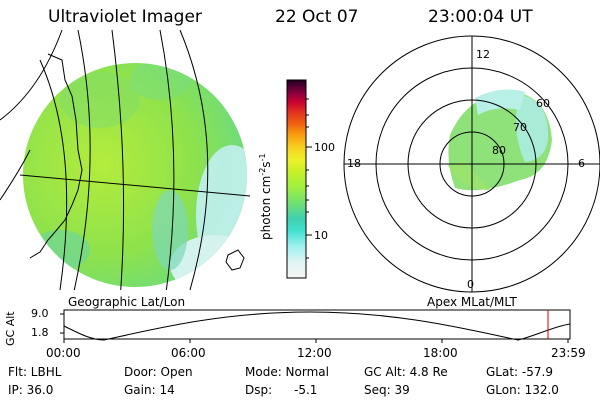  Describe the element at coordinates (287, 372) in the screenshot. I see `status-mode: Mode: Normal` at that location.